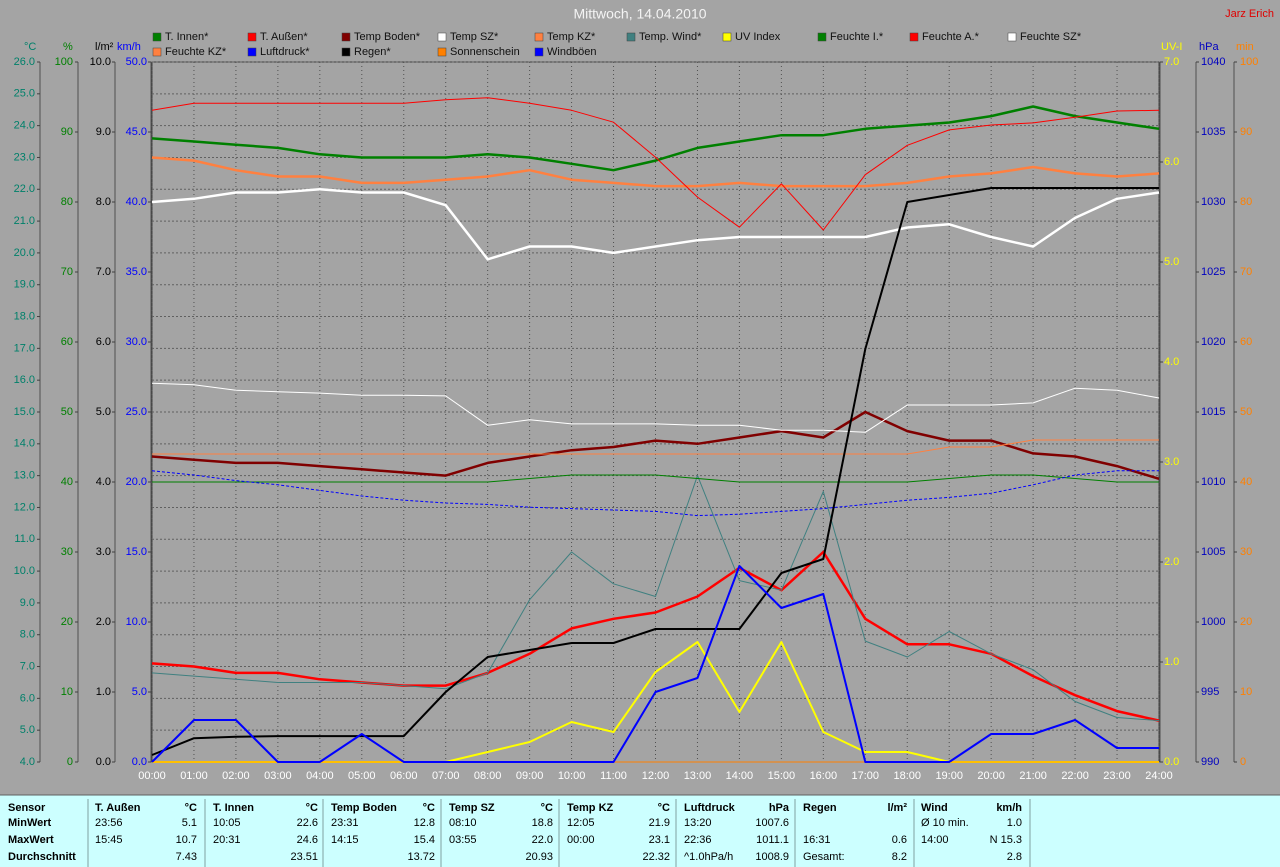 The height and width of the screenshot is (867, 1280). Describe the element at coordinates (1246, 412) in the screenshot. I see `y-tick-label: 50` at that location.